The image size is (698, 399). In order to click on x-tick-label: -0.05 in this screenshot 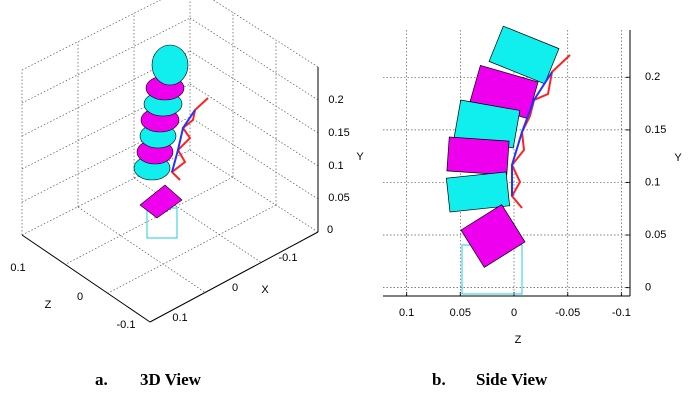, I will do `click(567, 313)`.